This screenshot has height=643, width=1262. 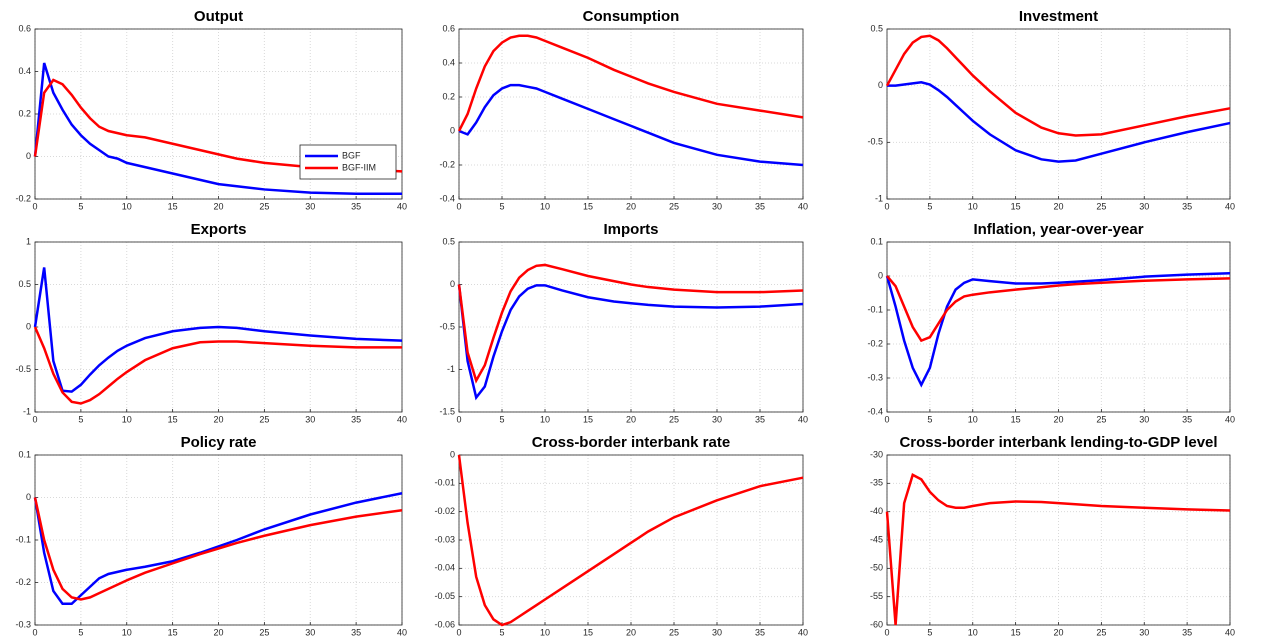 What do you see at coordinates (359, 167) in the screenshot?
I see `legend-label: BGF-IIM` at bounding box center [359, 167].